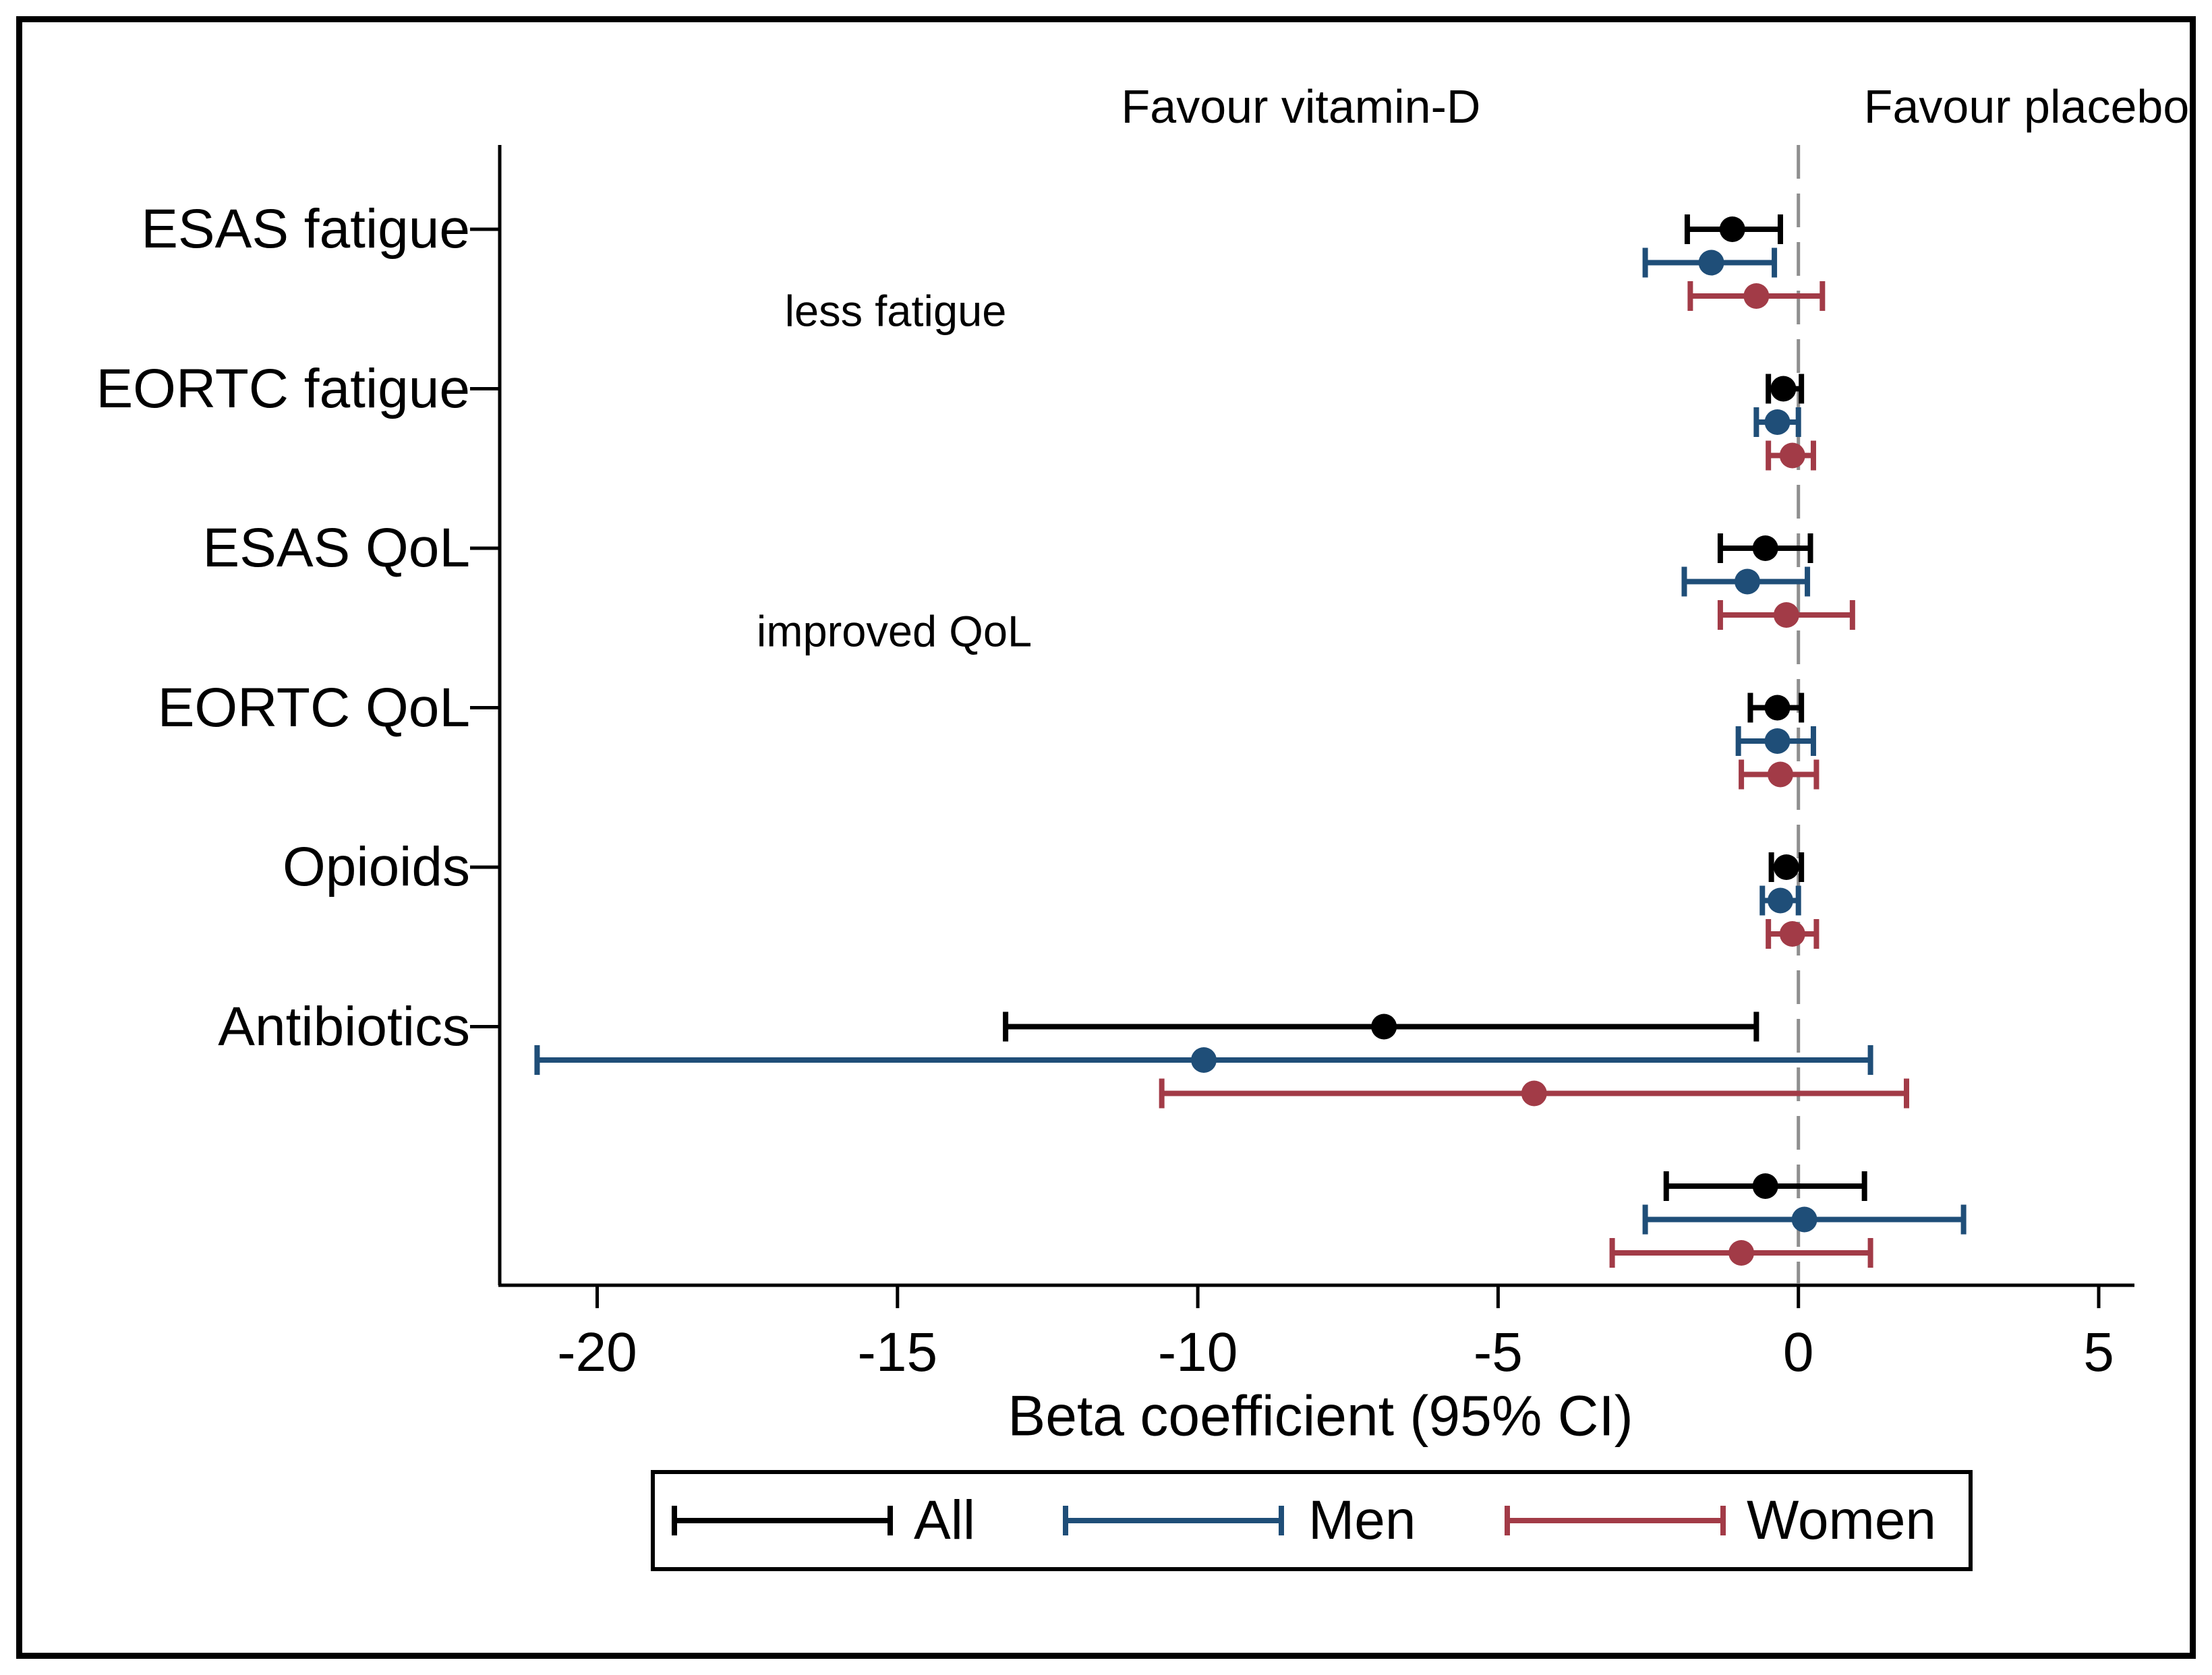 Image resolution: width=2212 pixels, height=1675 pixels. Describe the element at coordinates (1498, 1352) in the screenshot. I see `x-tick-label: -5` at that location.